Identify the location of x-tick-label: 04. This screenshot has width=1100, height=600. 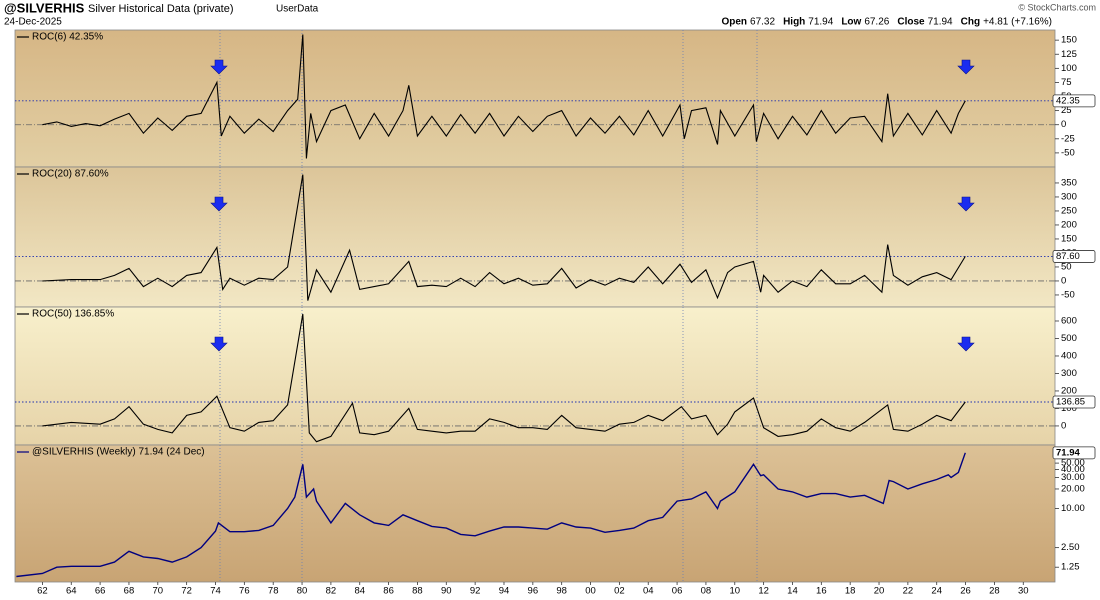
(648, 591).